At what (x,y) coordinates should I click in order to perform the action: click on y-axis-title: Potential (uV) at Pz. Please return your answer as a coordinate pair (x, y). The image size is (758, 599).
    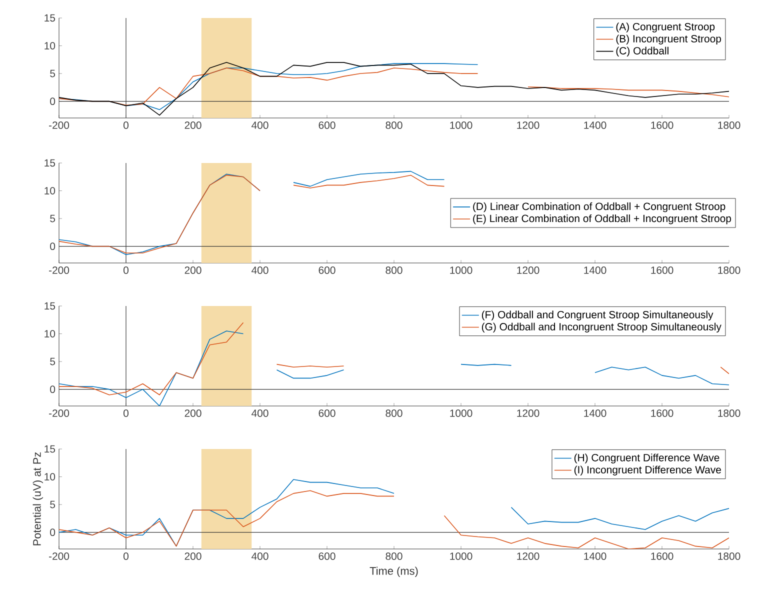
    Looking at the image, I should click on (38, 499).